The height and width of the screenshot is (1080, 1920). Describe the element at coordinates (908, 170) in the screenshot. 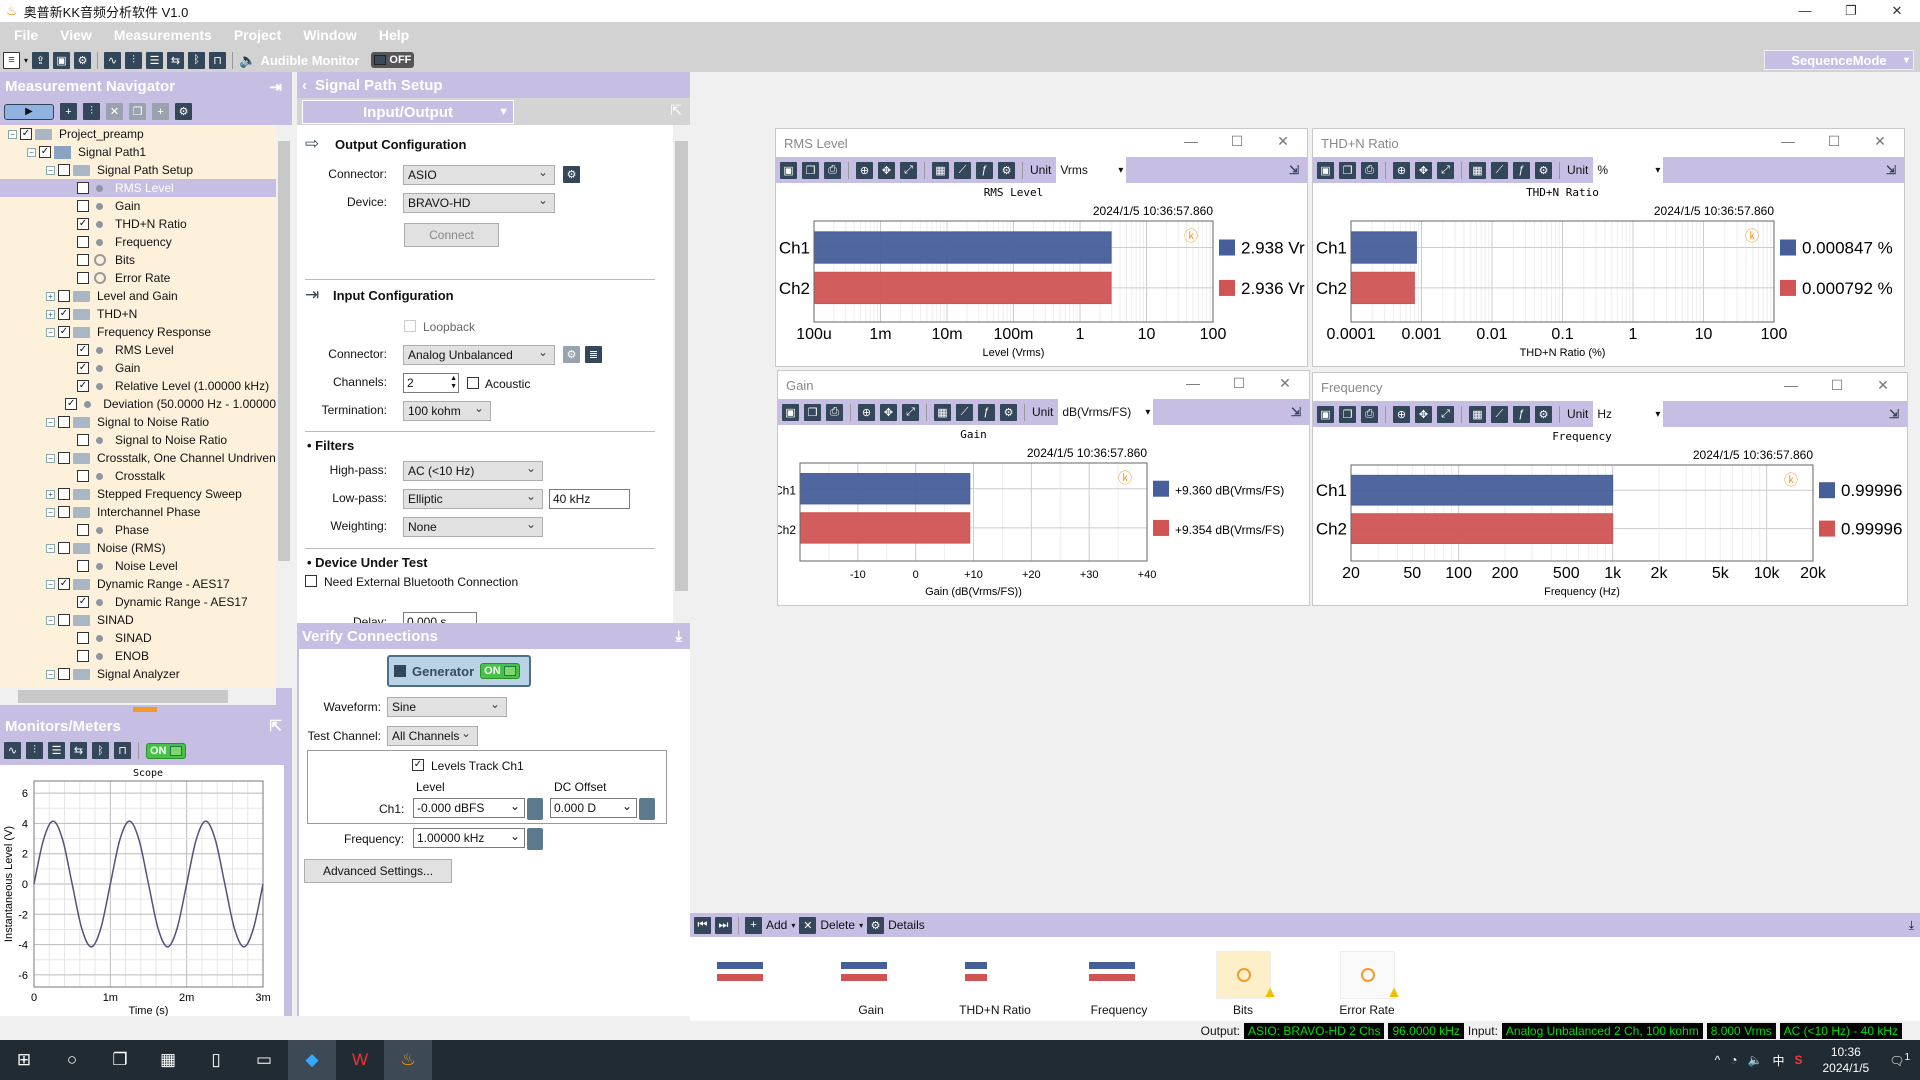

I see `fit-icon: ⤢` at that location.